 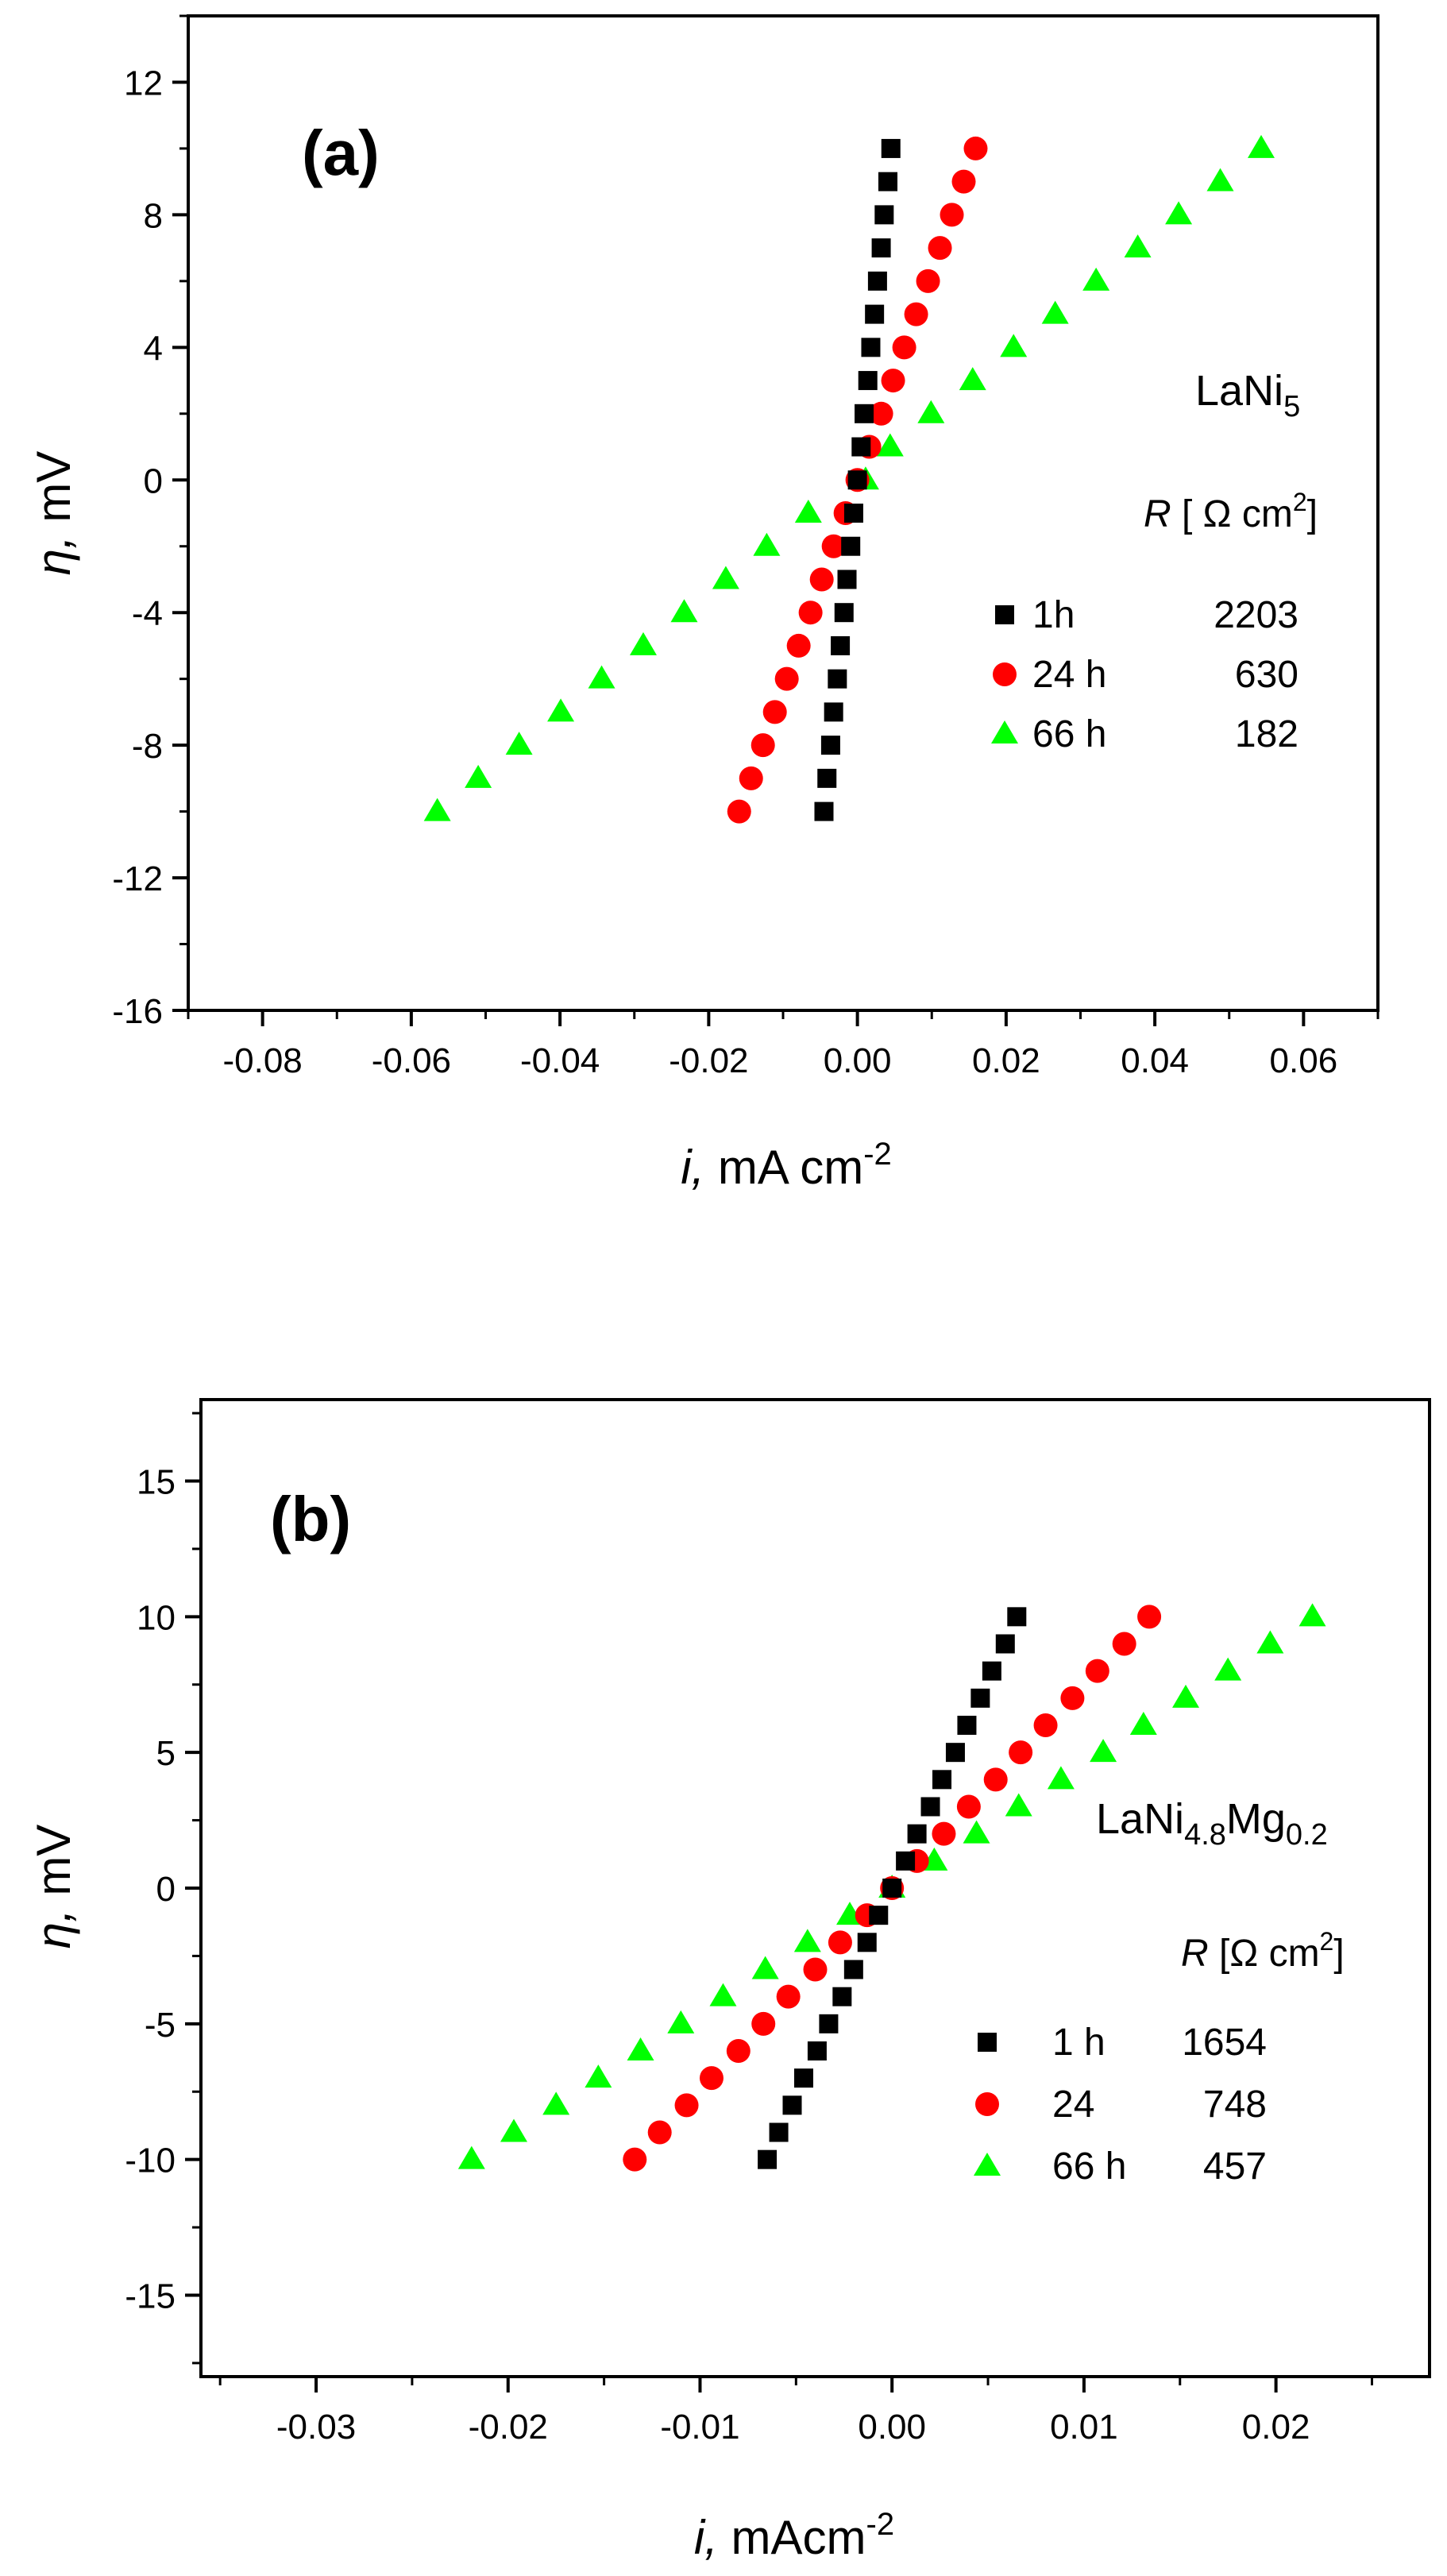 What do you see at coordinates (708, 1060) in the screenshot?
I see `panel-a-x-tick-label: -0.02` at bounding box center [708, 1060].